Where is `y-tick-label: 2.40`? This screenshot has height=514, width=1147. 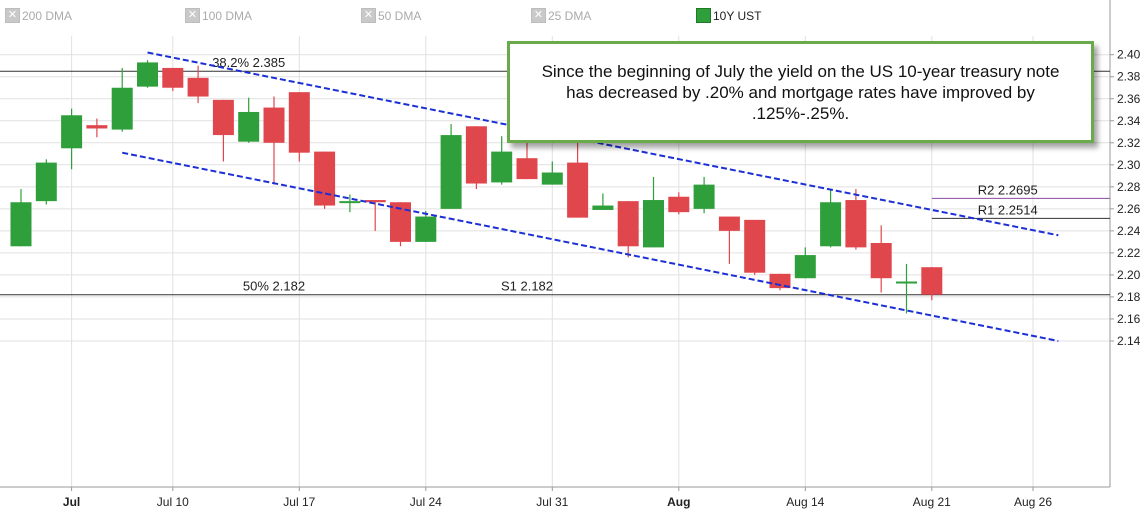 y-tick-label: 2.40 is located at coordinates (1129, 55).